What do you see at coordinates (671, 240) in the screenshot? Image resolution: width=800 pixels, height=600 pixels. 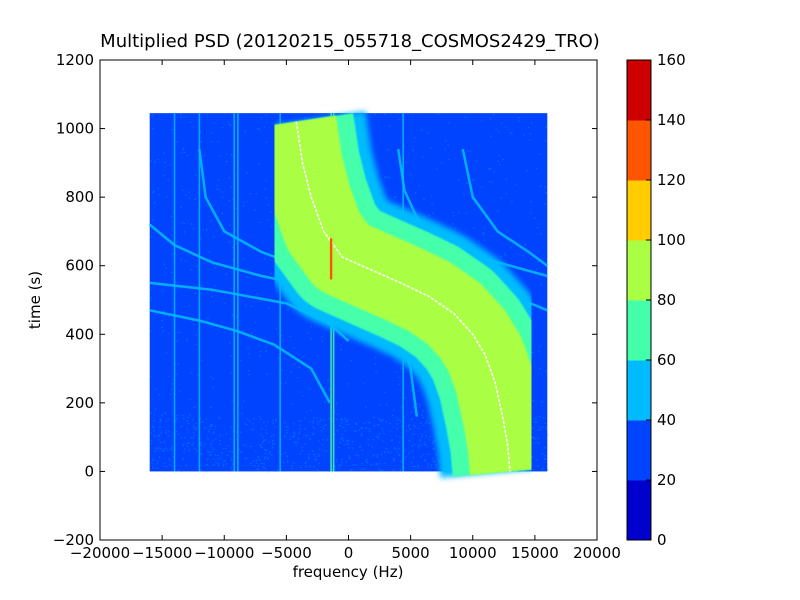 I see `colorbar-tick-label: 100` at bounding box center [671, 240].